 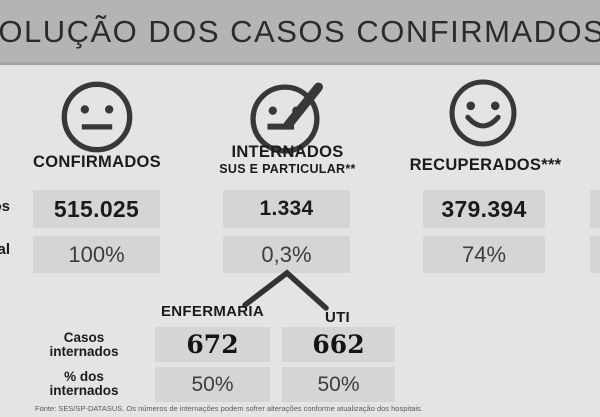 I want to click on row-label-casos: Casos, so click(x=5, y=206).